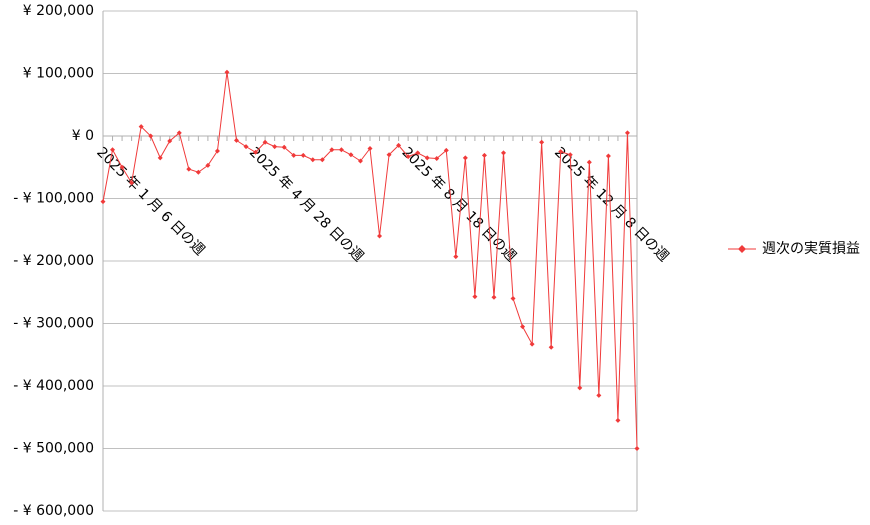 This screenshot has width=870, height=525. Describe the element at coordinates (58, 74) in the screenshot. I see `y-tick-label: ¥ 100,000` at that location.